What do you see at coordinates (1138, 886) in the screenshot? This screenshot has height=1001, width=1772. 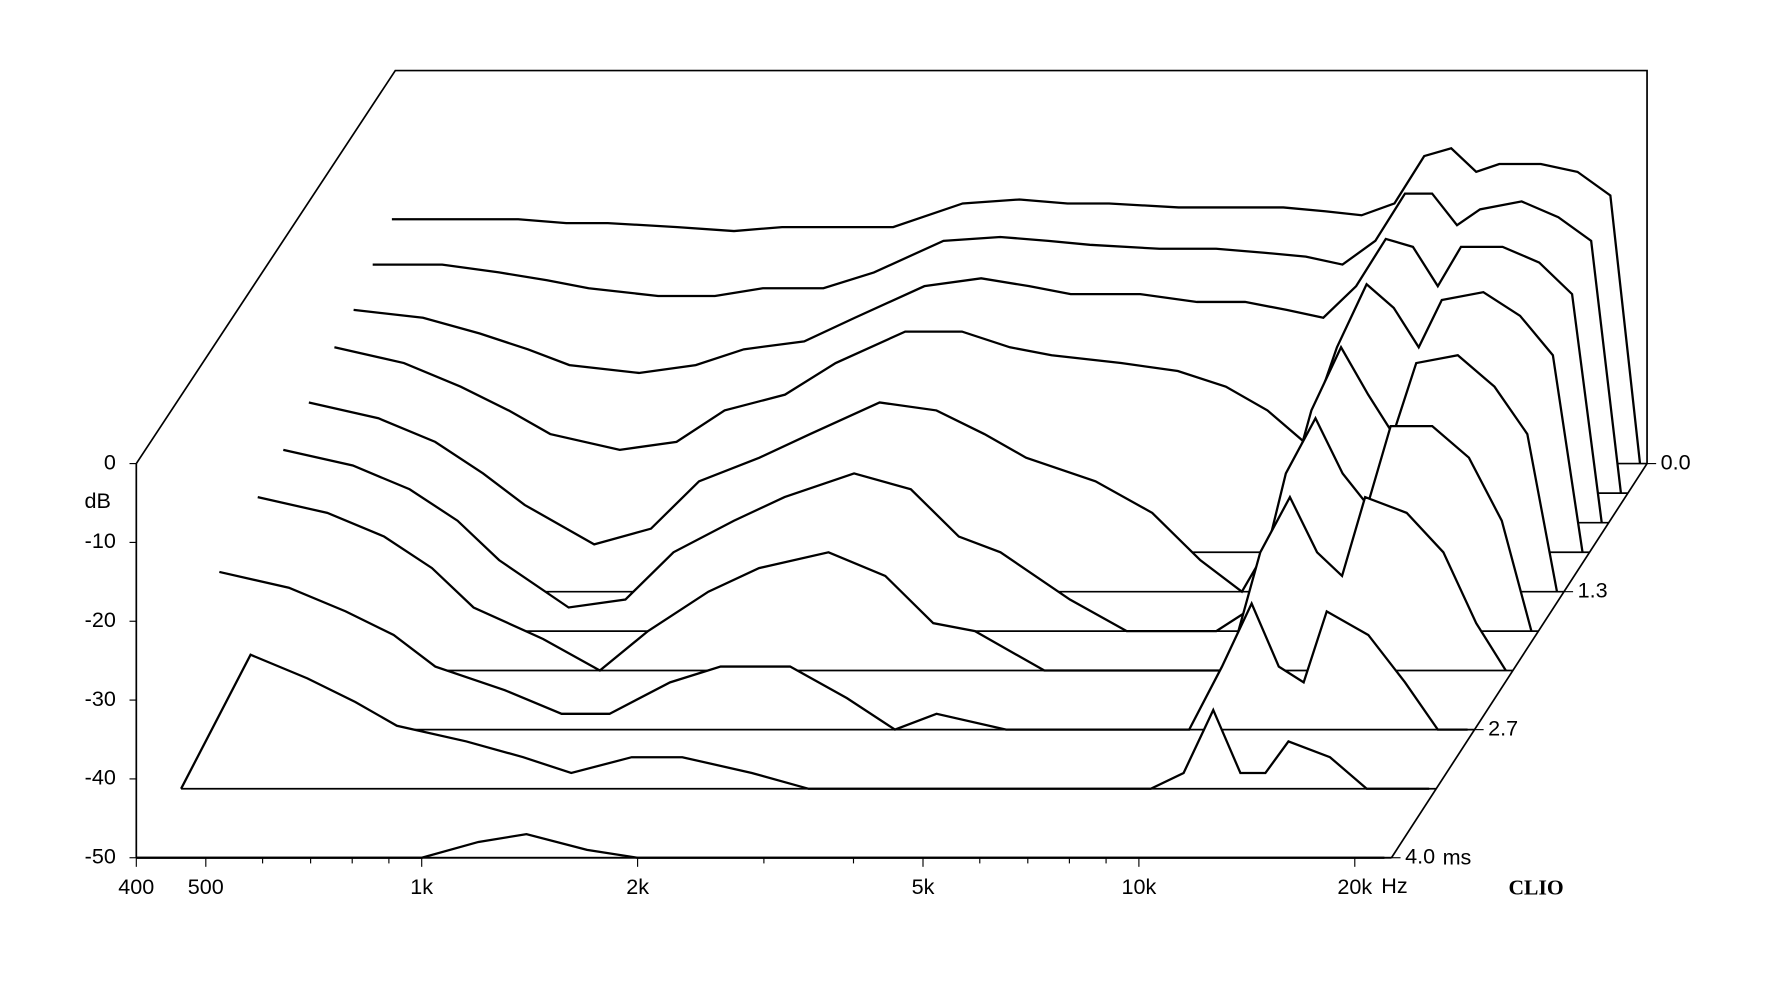 I see `x-tick-label: 10k` at bounding box center [1138, 886].